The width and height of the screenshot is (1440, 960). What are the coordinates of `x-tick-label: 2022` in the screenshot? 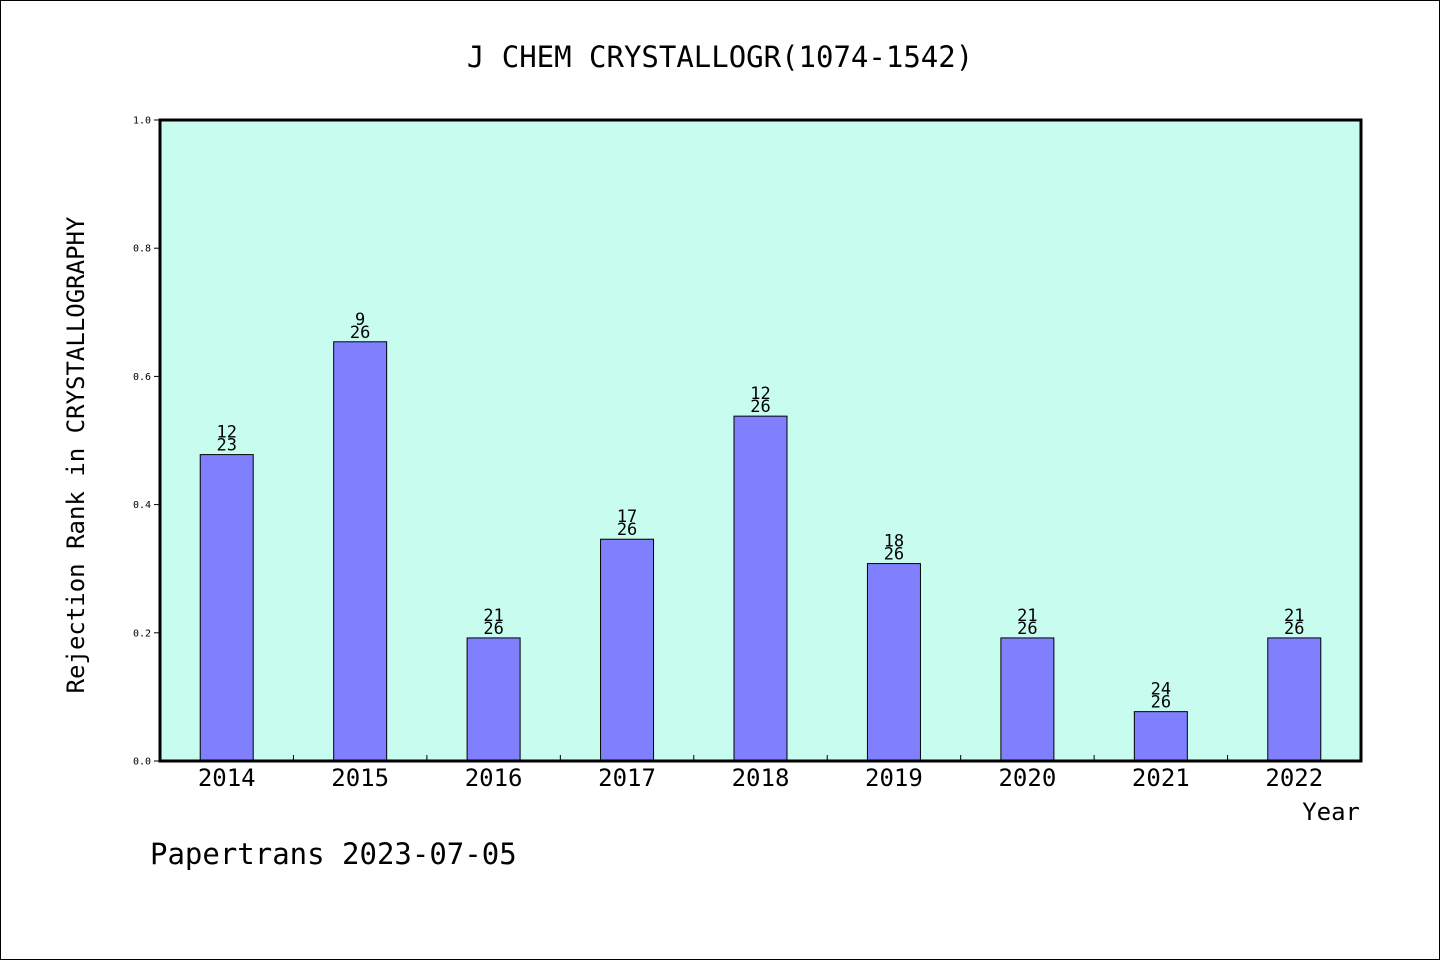 It's located at (1294, 778).